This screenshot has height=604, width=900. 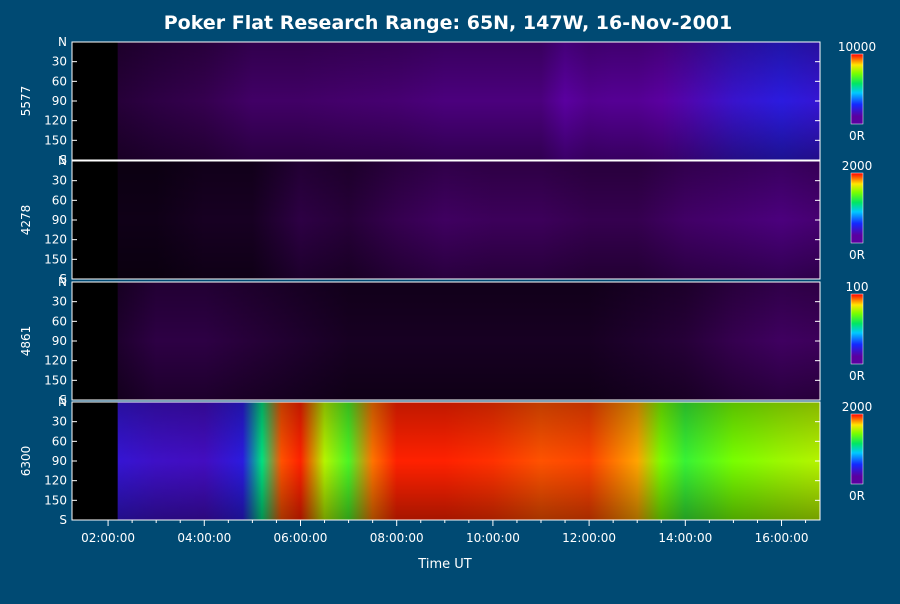 What do you see at coordinates (108, 538) in the screenshot?
I see `x-tick-label: 02:00:00` at bounding box center [108, 538].